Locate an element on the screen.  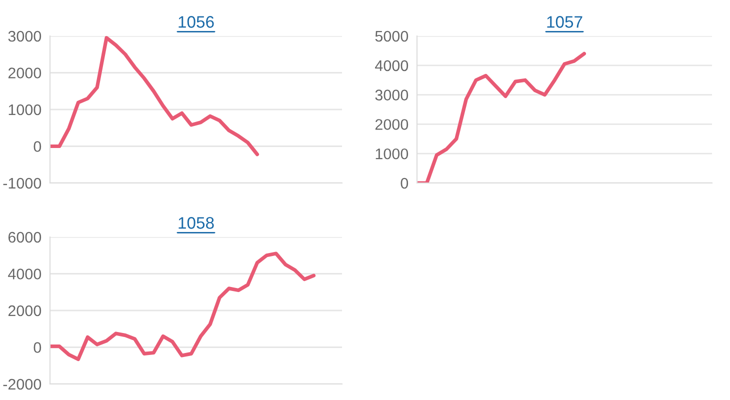
chart-title: 1056 is located at coordinates (196, 22).